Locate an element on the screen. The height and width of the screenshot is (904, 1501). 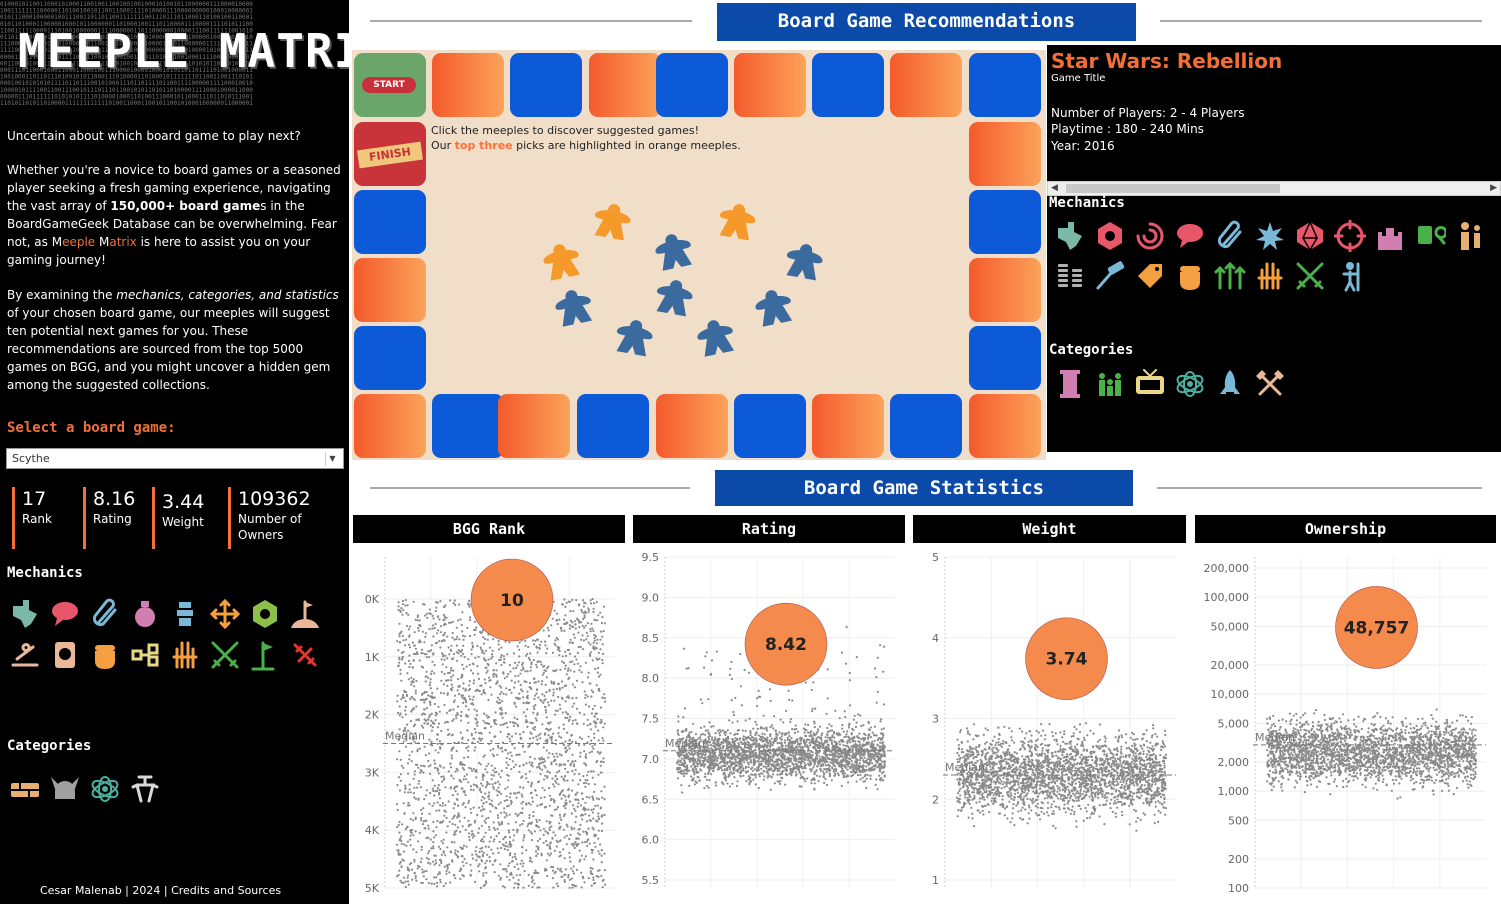
kpi-weight-label: Weight is located at coordinates (183, 522).